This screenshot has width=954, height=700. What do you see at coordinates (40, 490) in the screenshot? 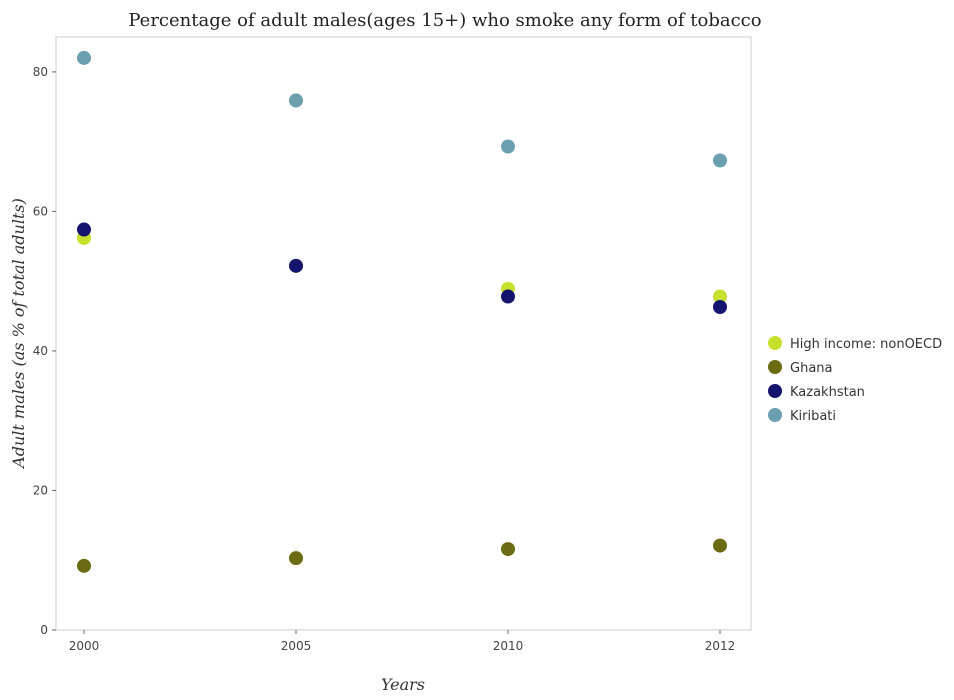
I see `y-tick-label: 20` at bounding box center [40, 490].